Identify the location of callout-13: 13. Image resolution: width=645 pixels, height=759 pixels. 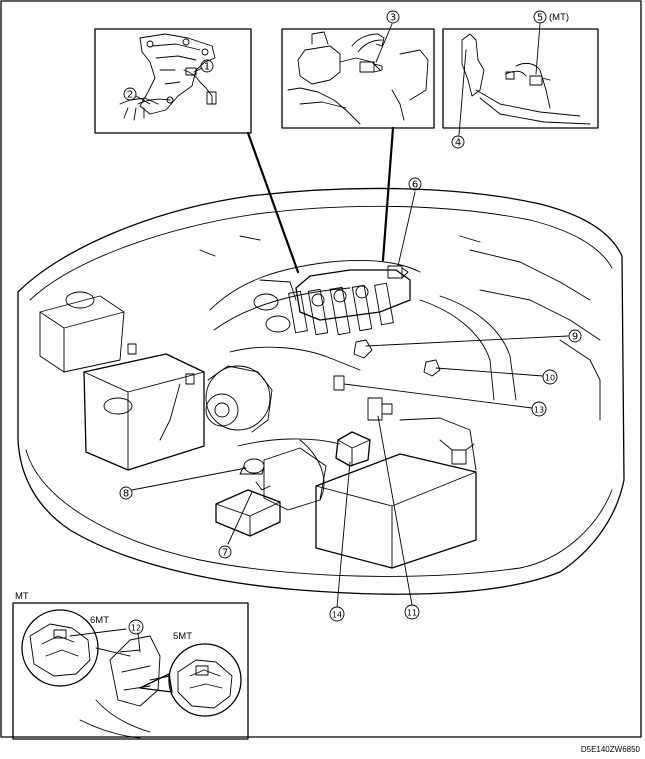
(539, 409).